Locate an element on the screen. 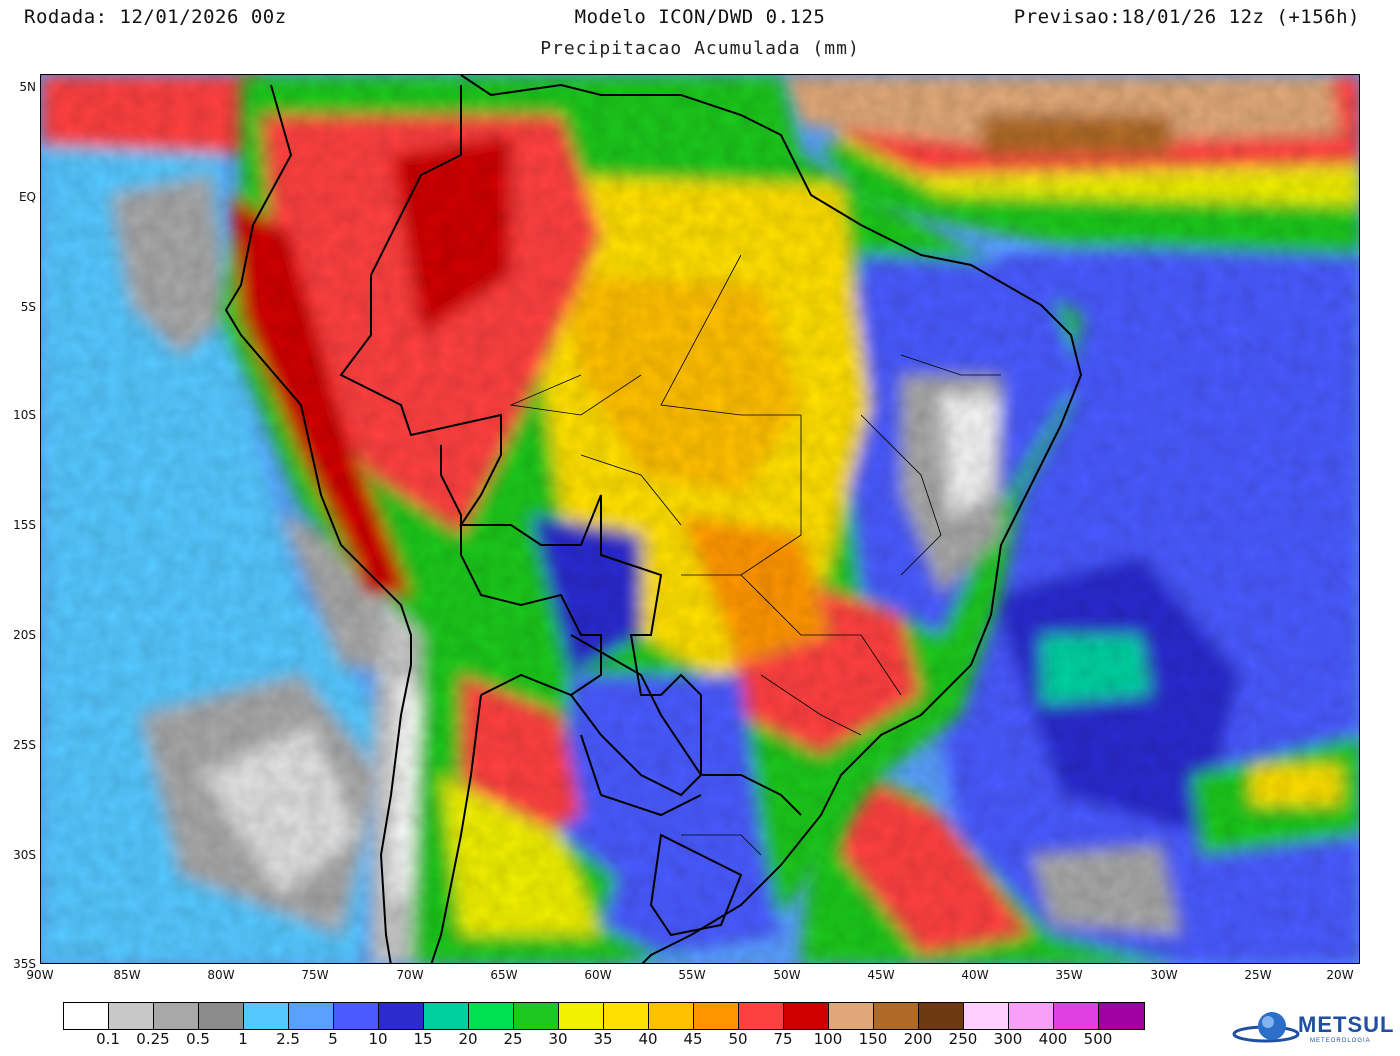 The height and width of the screenshot is (1056, 1400). colorbar-tick-label: 1 is located at coordinates (243, 1039).